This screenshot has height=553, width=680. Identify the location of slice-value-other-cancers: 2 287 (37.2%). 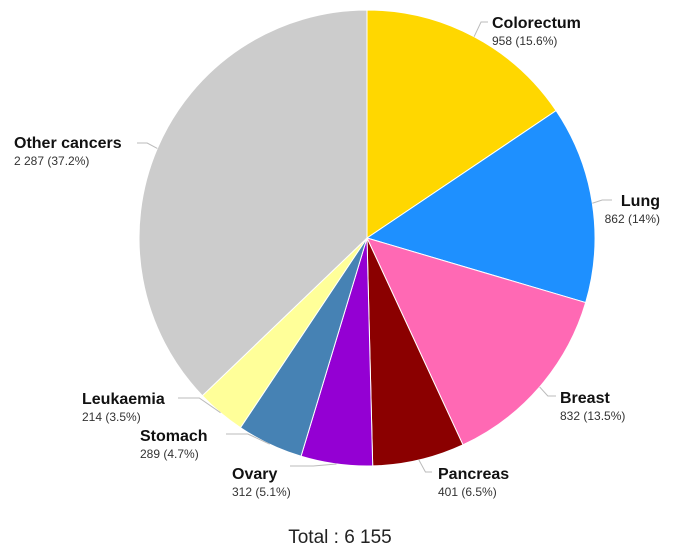
(51, 161).